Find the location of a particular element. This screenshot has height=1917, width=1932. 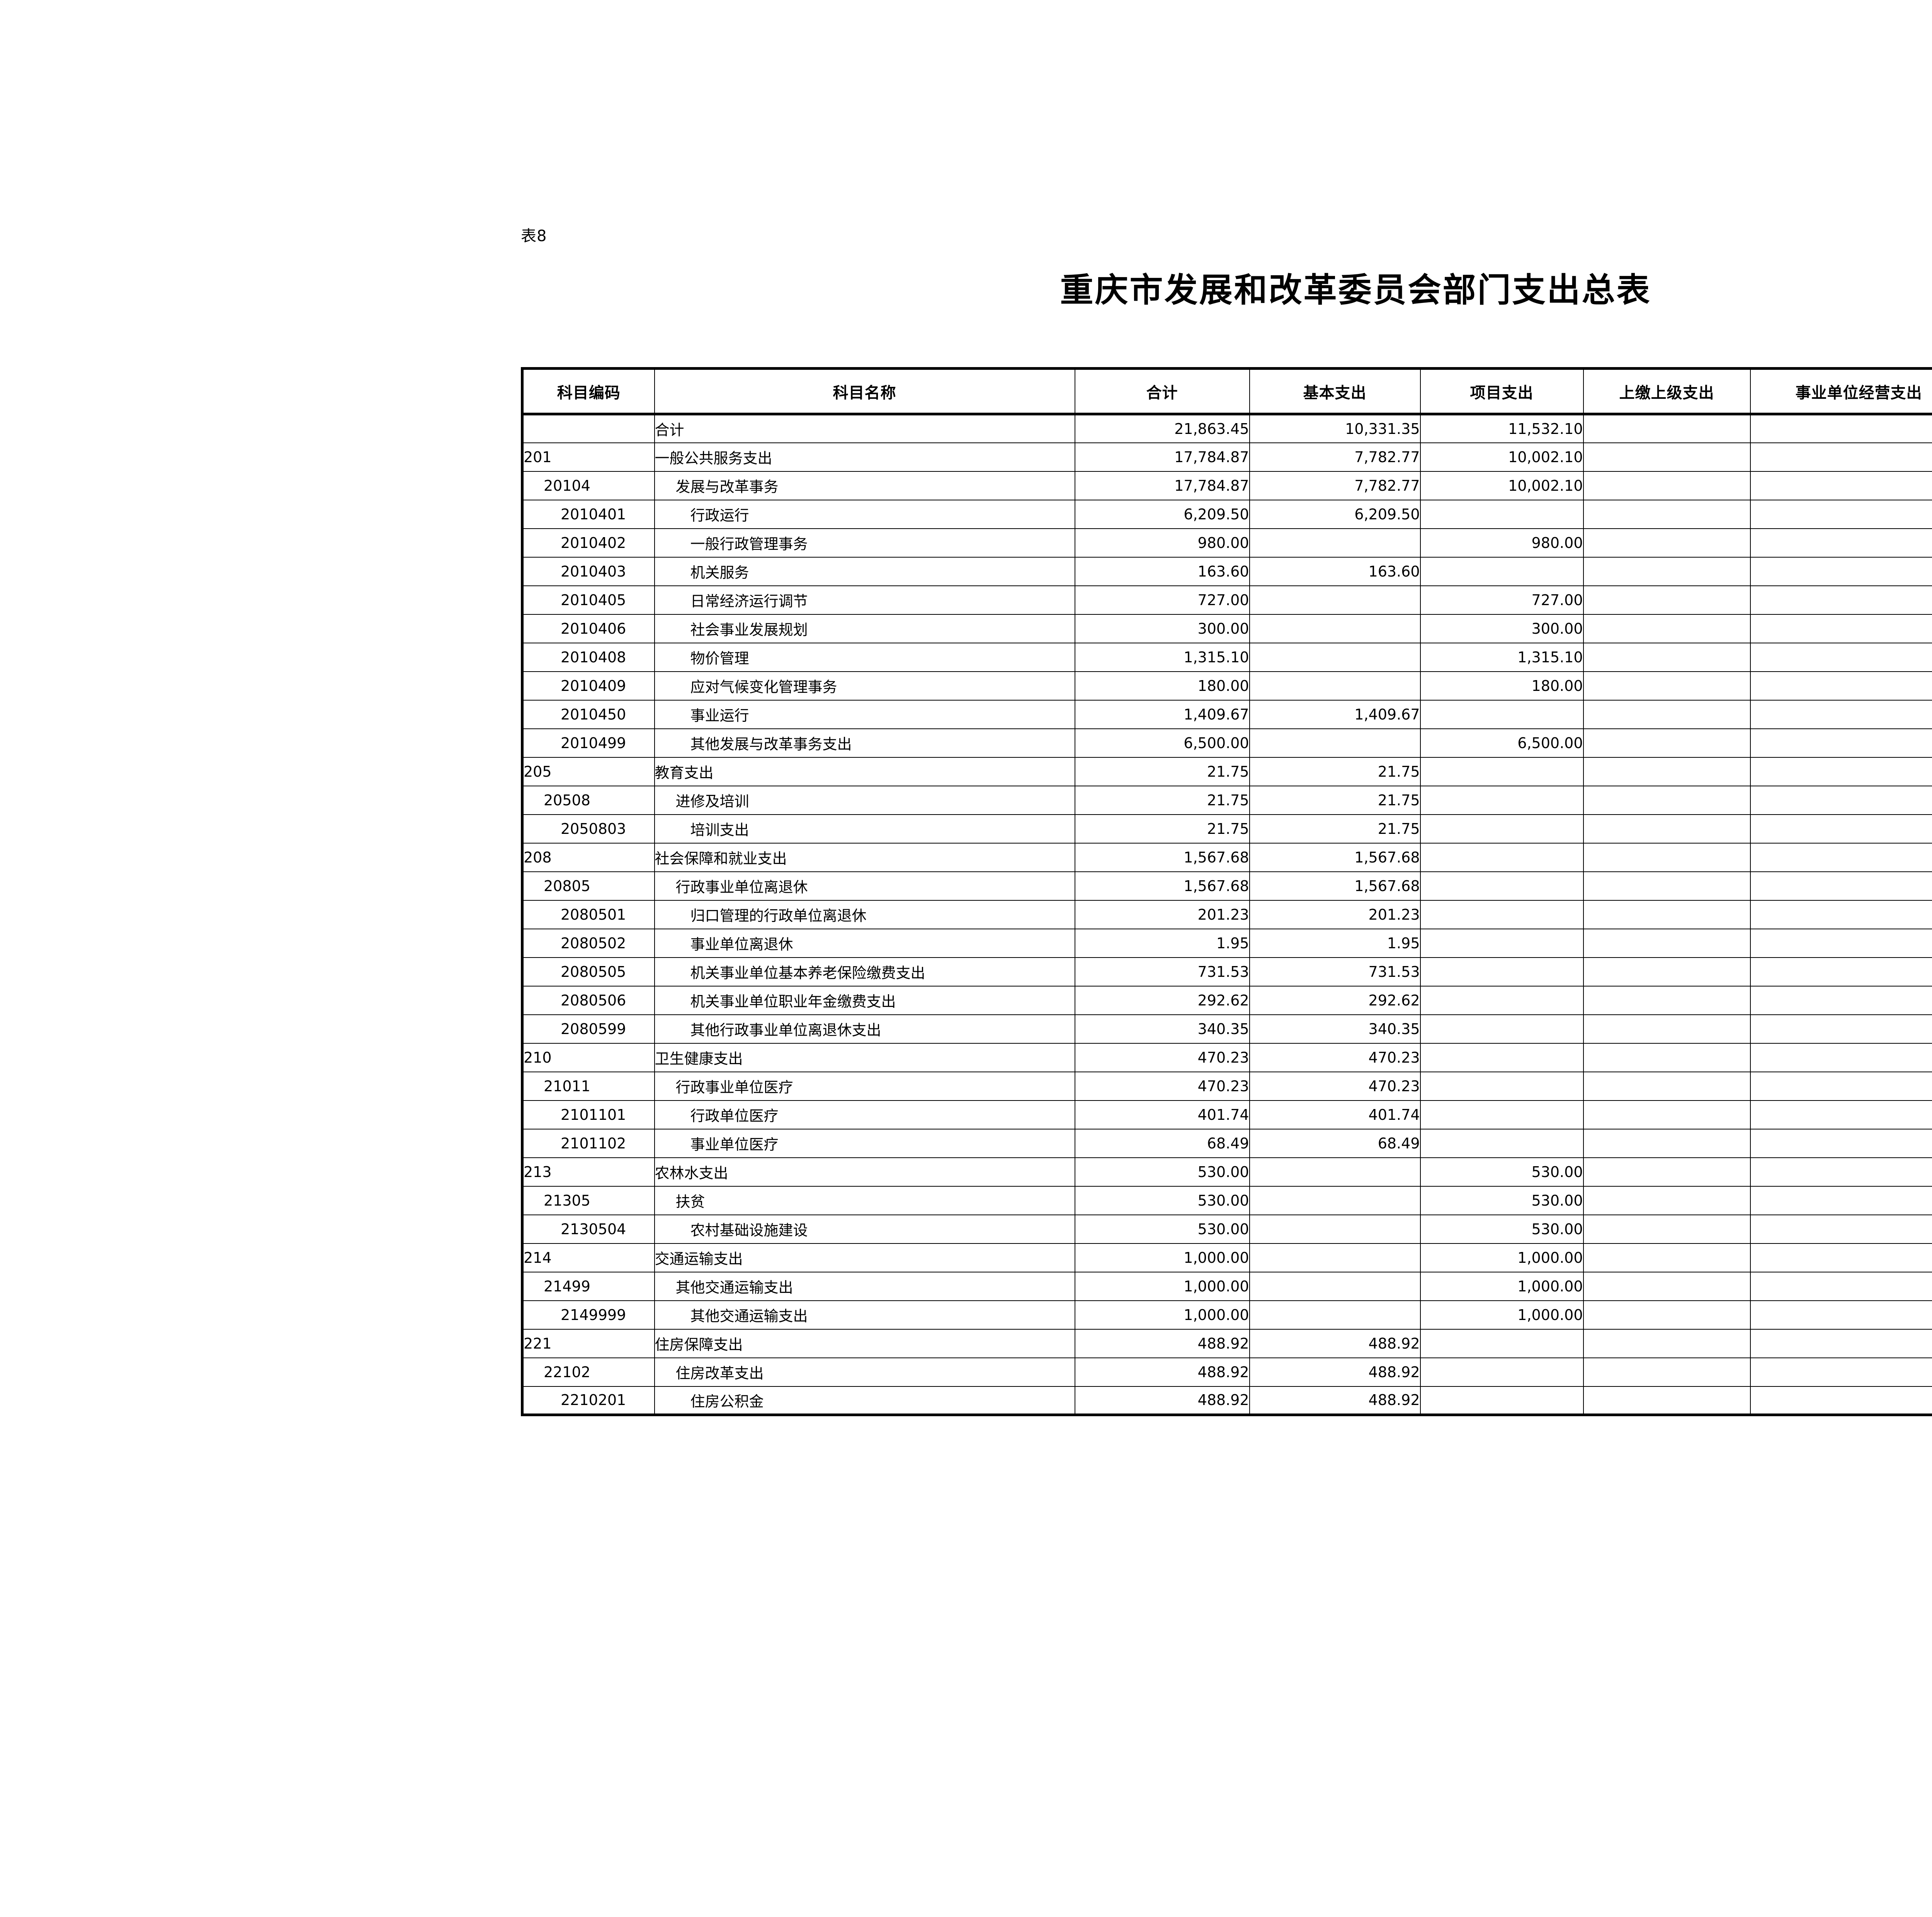

cell-basic-expenditure: 1,409.67 is located at coordinates (1335, 714).